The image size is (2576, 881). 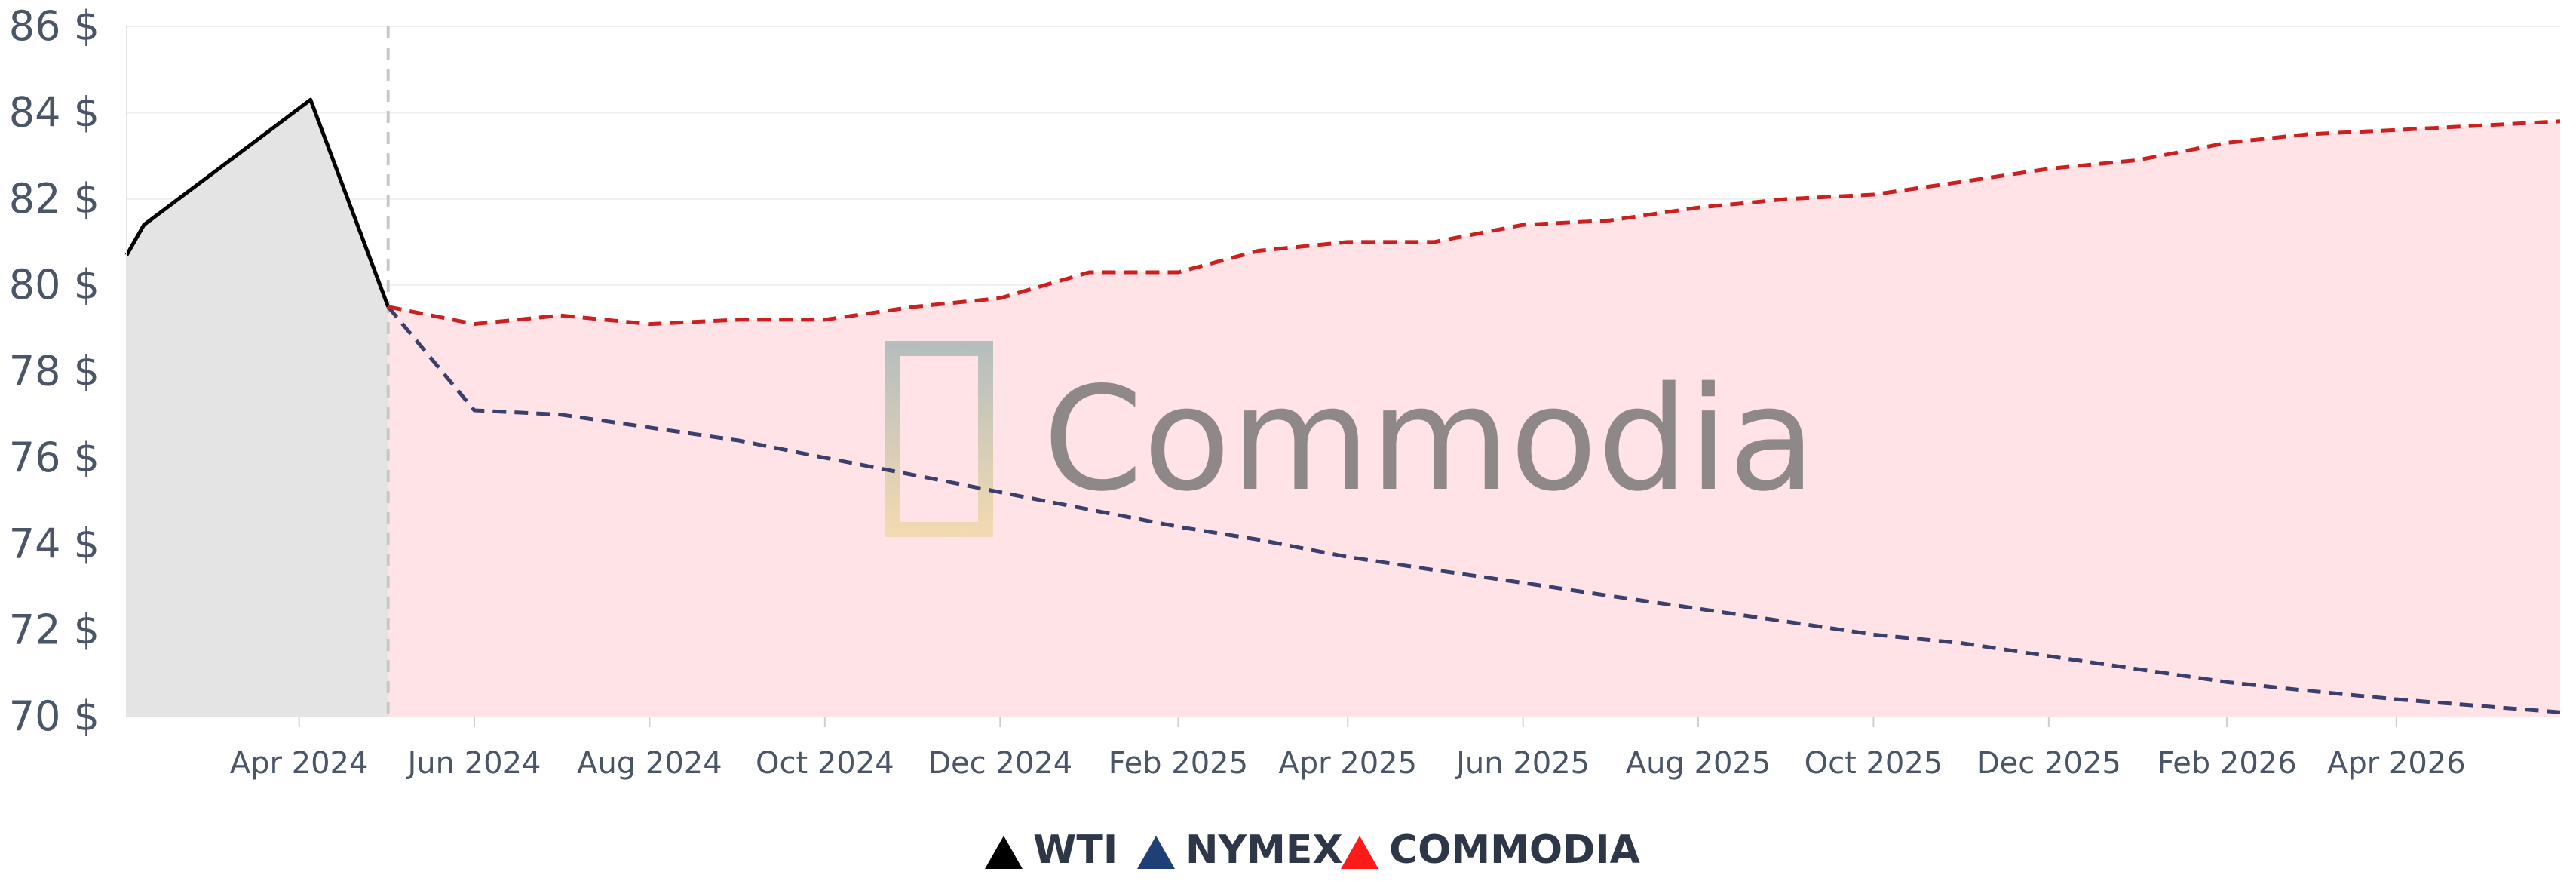 I want to click on y-tick-label: 84 $, so click(x=54, y=112).